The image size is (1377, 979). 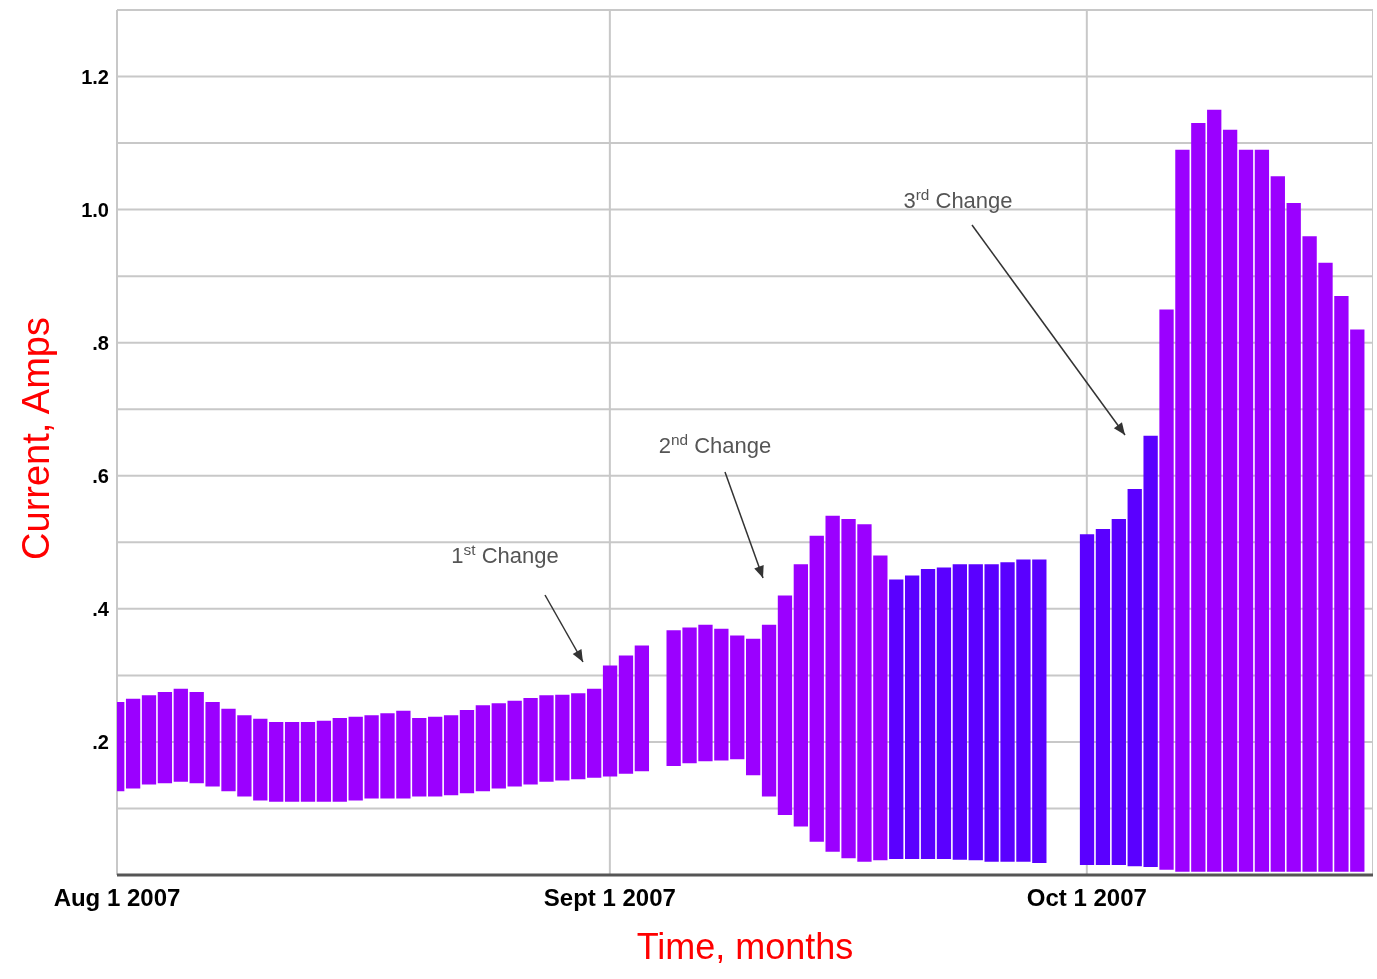 What do you see at coordinates (958, 199) in the screenshot?
I see `annotation: 3$^{rd}$ Change` at bounding box center [958, 199].